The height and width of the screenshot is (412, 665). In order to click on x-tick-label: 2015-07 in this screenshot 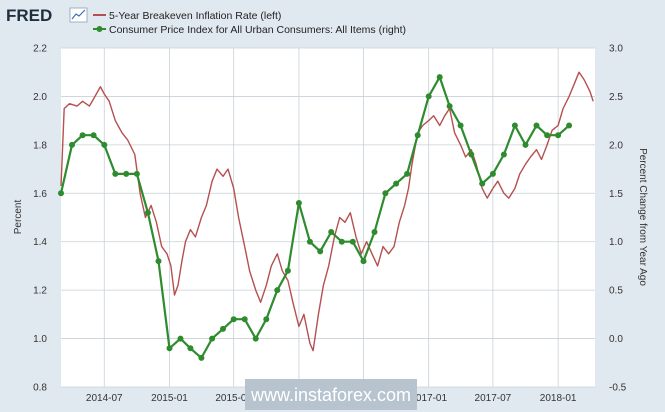, I will do `click(233, 398)`.